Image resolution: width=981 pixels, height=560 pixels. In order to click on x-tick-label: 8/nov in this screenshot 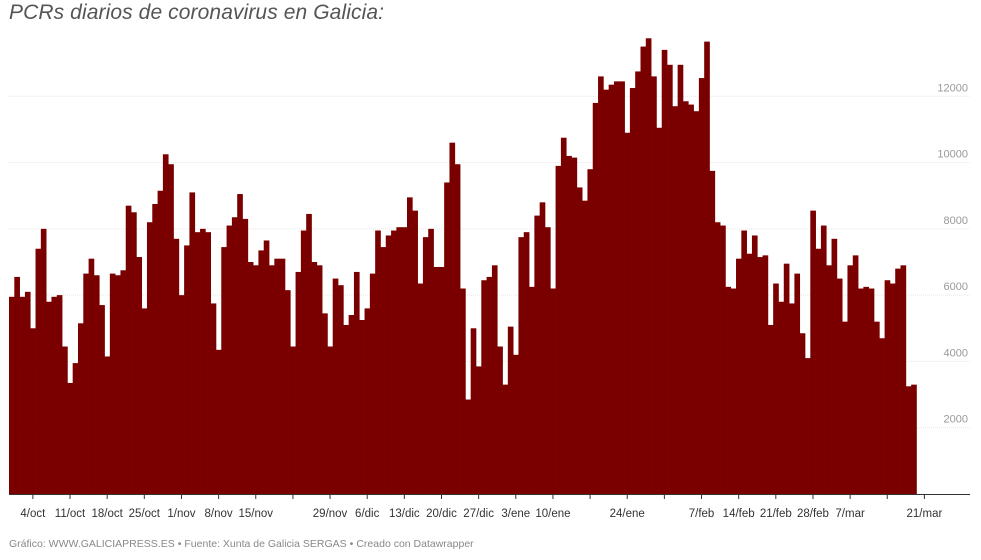, I will do `click(219, 514)`.